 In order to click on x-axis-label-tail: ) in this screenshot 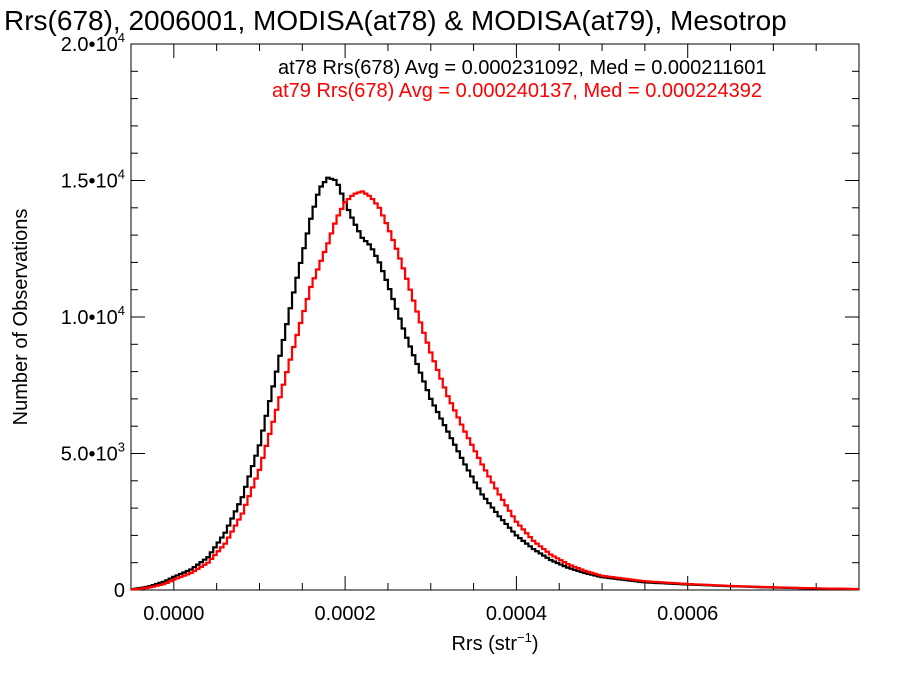, I will do `click(535, 644)`.